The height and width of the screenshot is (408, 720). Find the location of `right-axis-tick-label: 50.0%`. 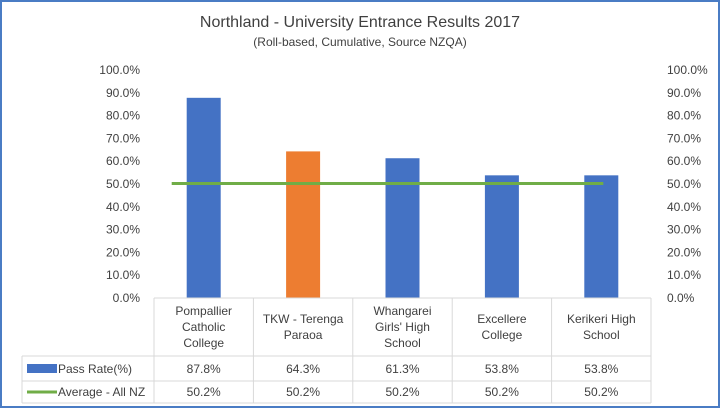

right-axis-tick-label: 50.0% is located at coordinates (684, 184).